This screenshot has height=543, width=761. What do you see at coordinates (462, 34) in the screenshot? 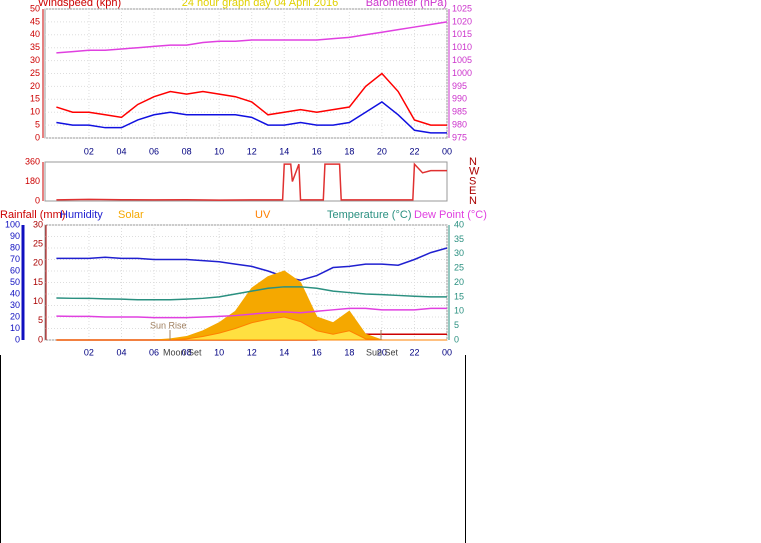
I see `y2-tick-label: 1015` at bounding box center [462, 34].